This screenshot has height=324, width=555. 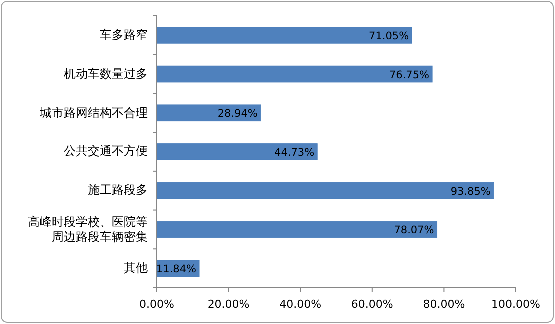 I want to click on y-tick-label: 城市路网结构不合理, so click(x=94, y=113).